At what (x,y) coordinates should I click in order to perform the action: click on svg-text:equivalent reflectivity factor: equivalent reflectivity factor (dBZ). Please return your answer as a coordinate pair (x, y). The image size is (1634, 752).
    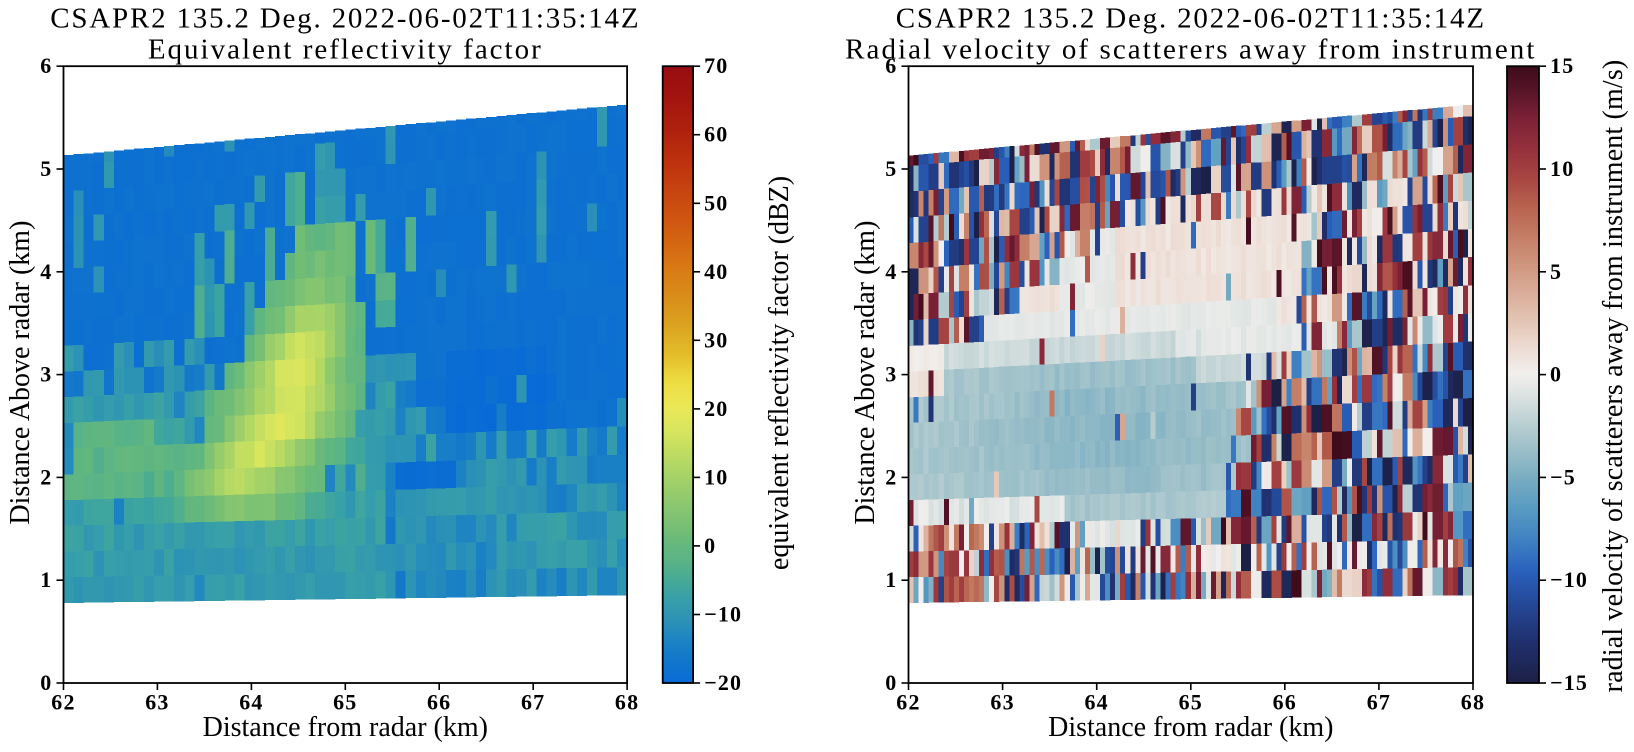
    Looking at the image, I should click on (779, 373).